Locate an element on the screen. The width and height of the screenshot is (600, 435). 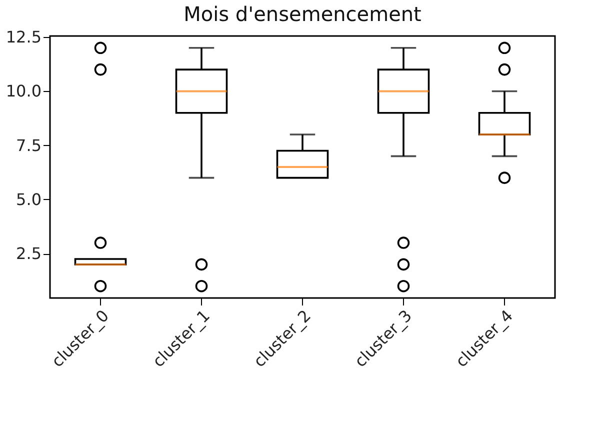
y-tick-label: 10.0 is located at coordinates (24, 91).